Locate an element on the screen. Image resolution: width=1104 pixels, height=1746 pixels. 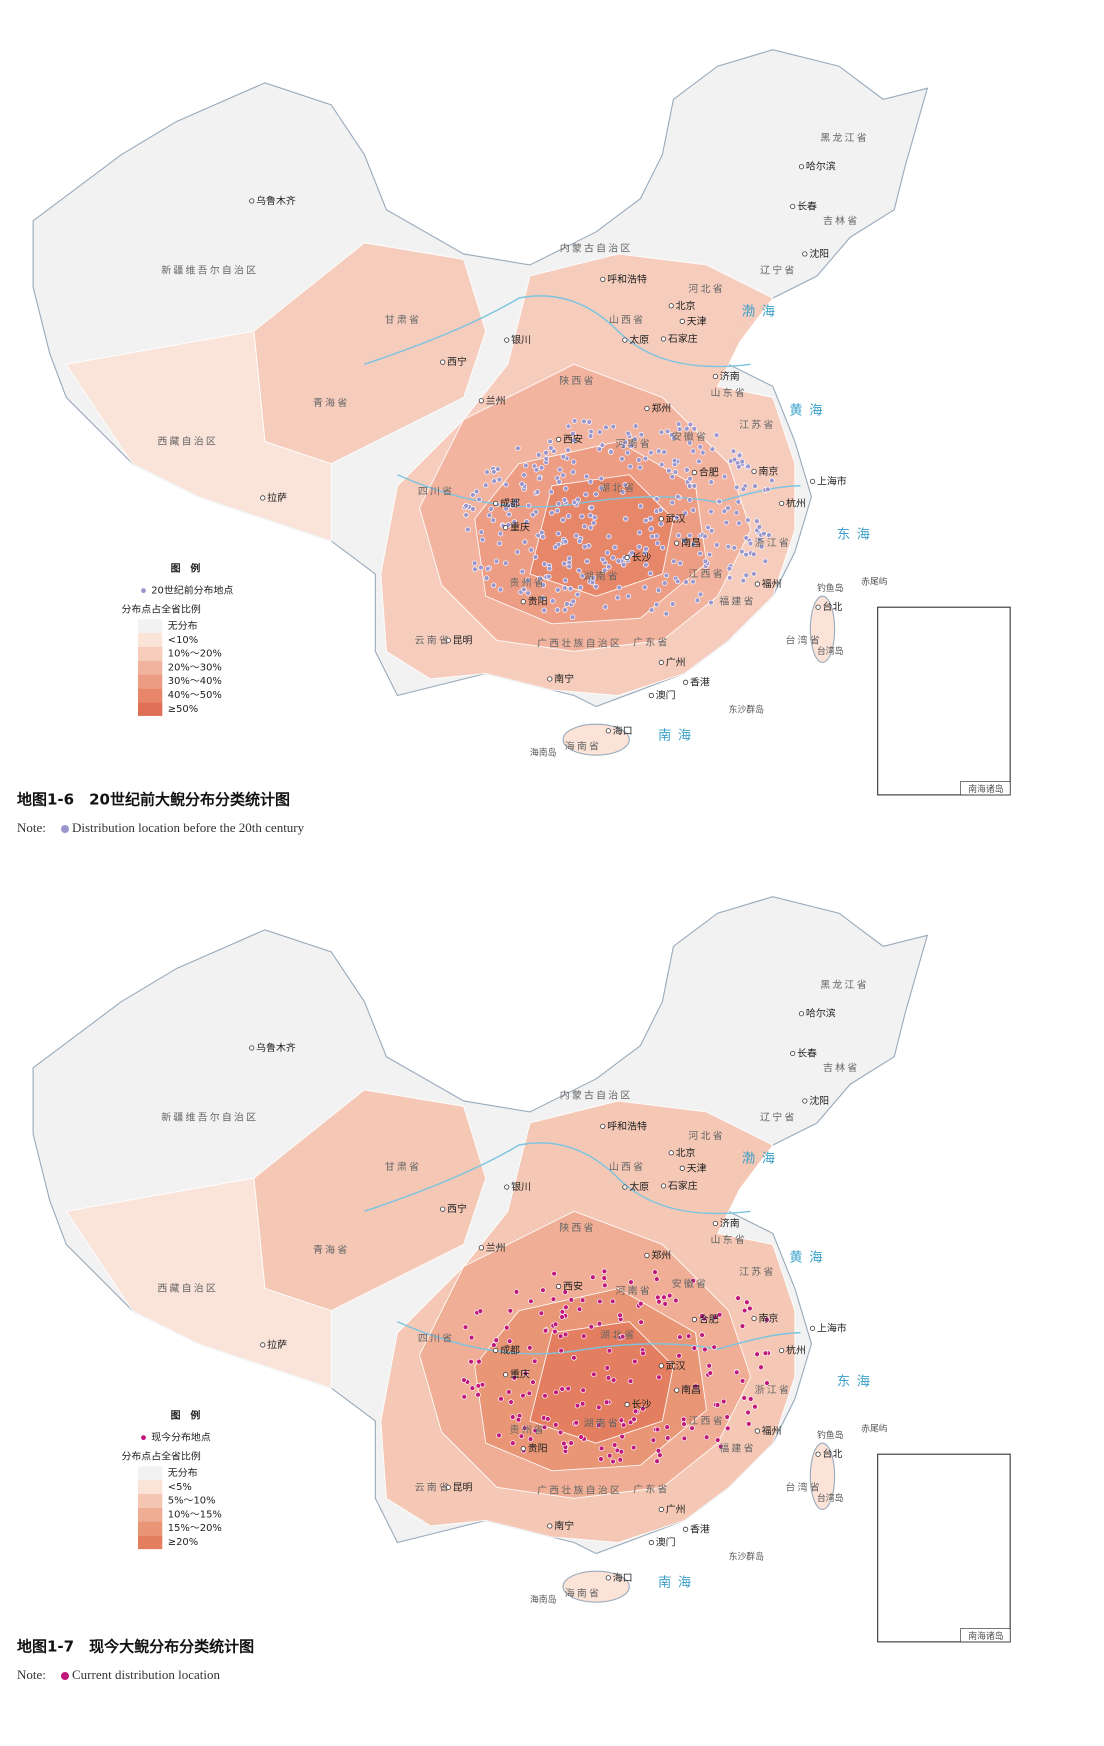
legend-class-label: <10% is located at coordinates (183, 640).